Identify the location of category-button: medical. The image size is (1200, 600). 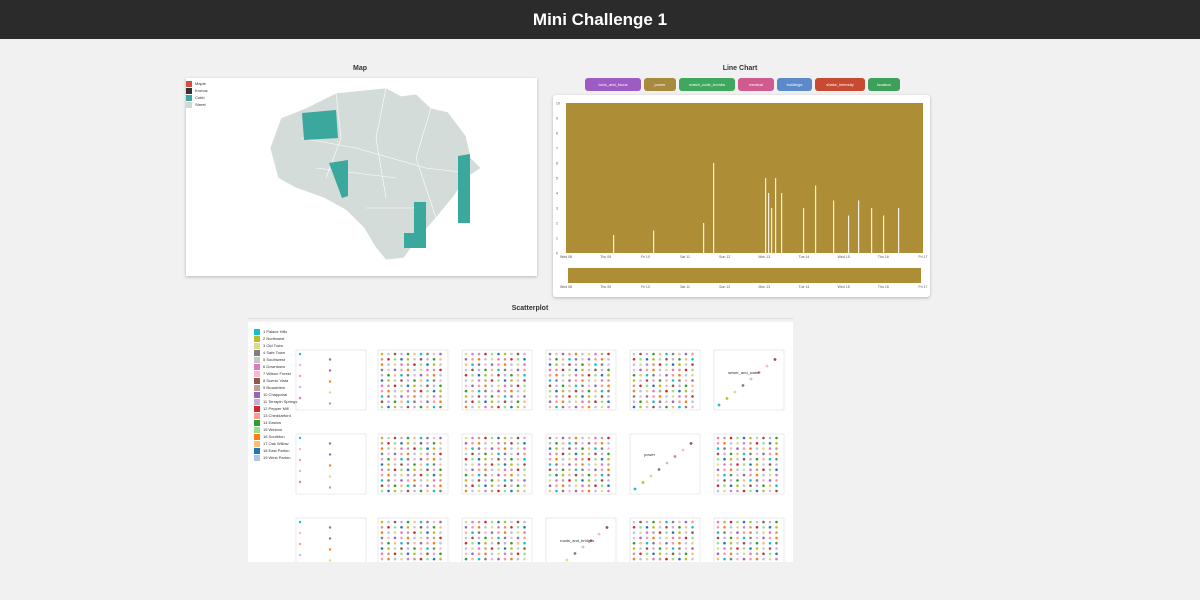
(756, 84).